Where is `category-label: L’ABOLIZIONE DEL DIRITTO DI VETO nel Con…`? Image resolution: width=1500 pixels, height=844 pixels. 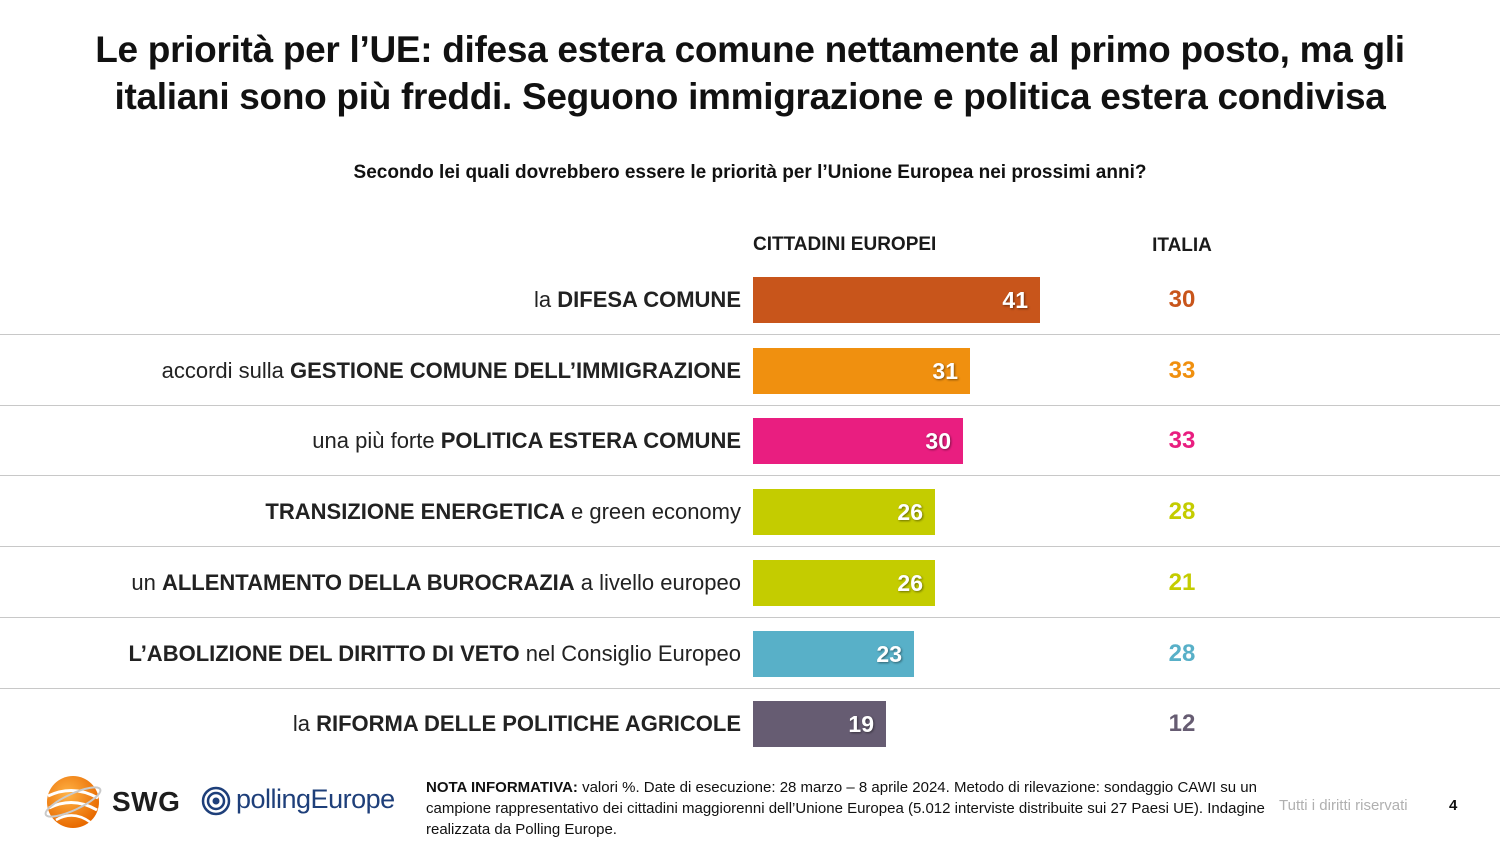
category-label: L’ABOLIZIONE DEL DIRITTO DI VETO nel Con… is located at coordinates (434, 654).